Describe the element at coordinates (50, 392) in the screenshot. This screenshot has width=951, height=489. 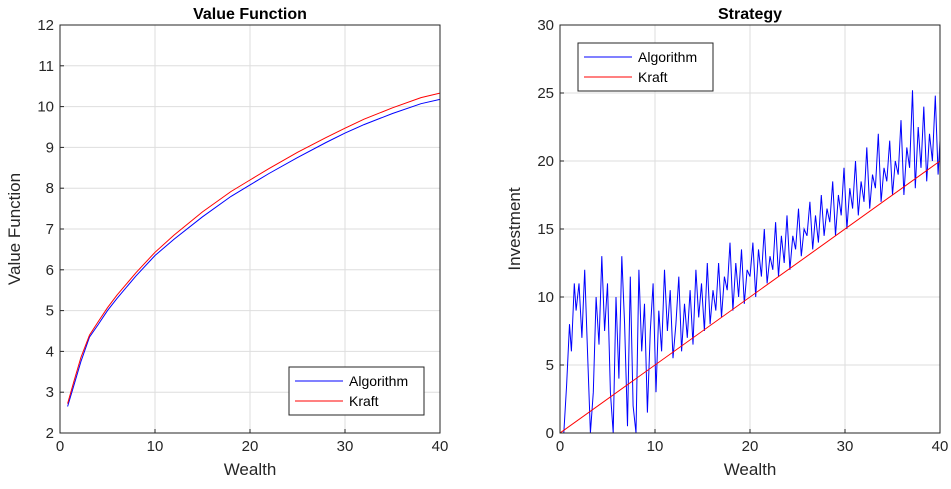
I see `y-tick-label: 3` at that location.